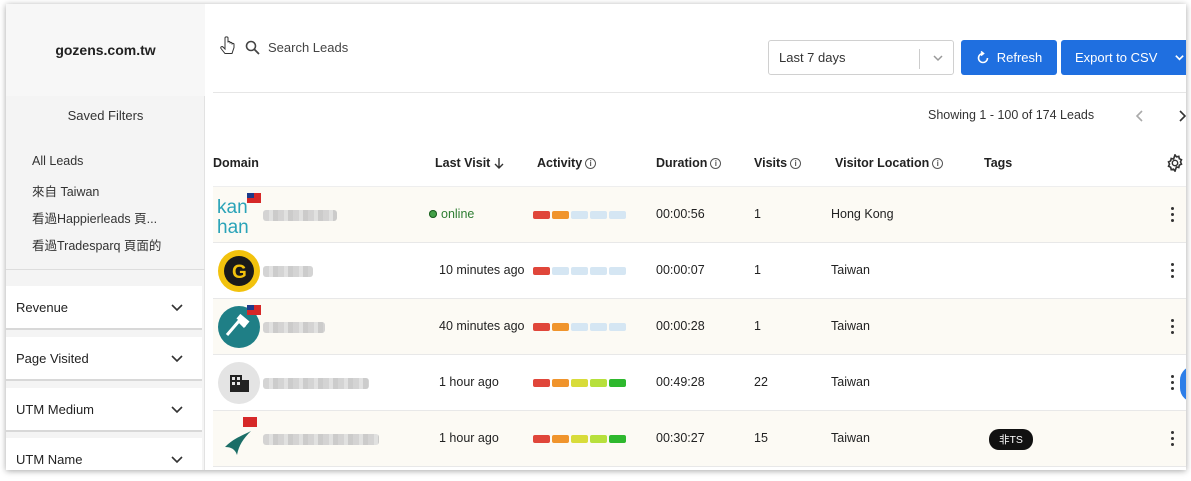 The width and height of the screenshot is (1191, 481). I want to click on last-visit: 1 hour ago, so click(469, 382).